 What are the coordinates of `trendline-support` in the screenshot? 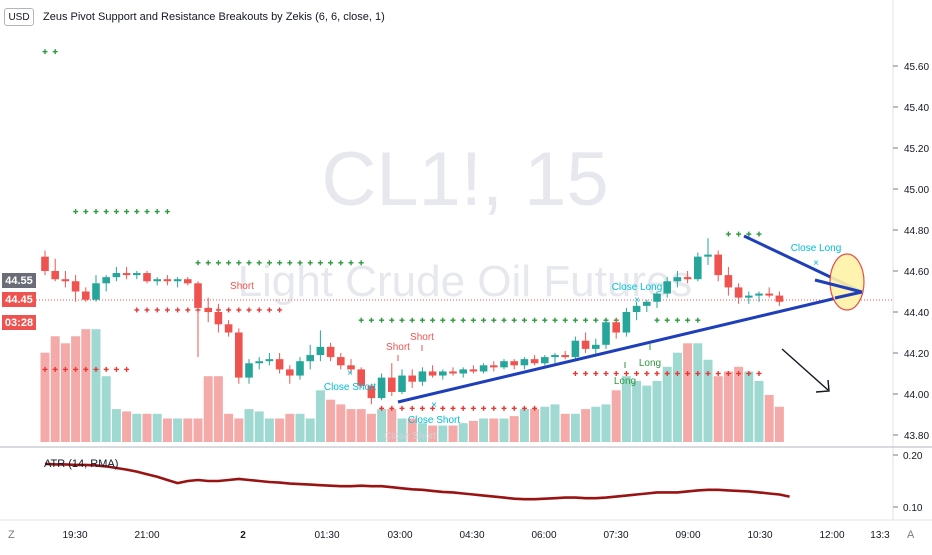 It's located at (630, 347).